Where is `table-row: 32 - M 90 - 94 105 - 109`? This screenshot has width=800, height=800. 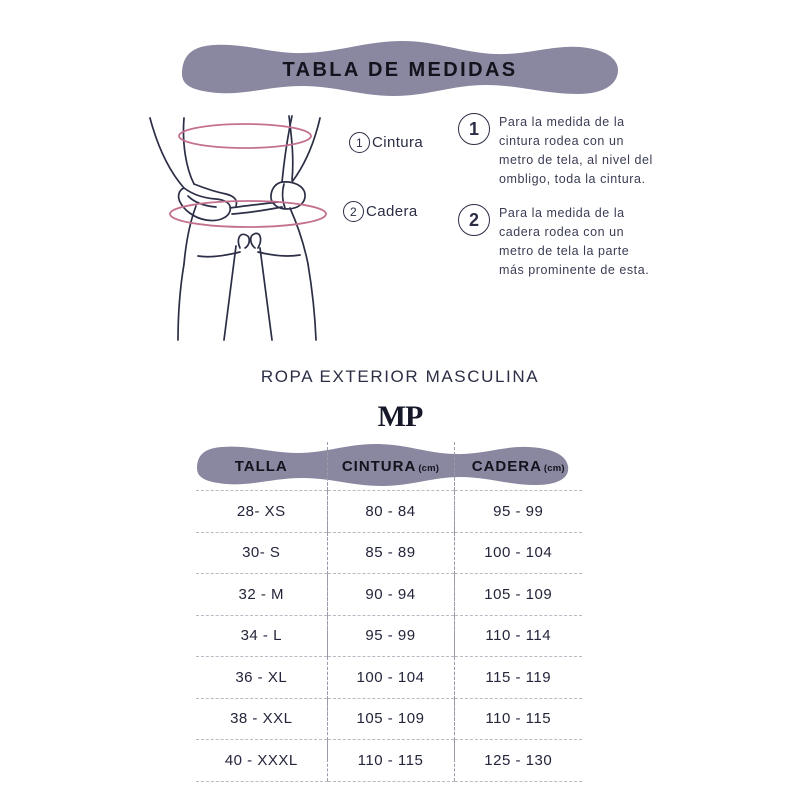
table-row: 32 - M 90 - 94 105 - 109 is located at coordinates (389, 594).